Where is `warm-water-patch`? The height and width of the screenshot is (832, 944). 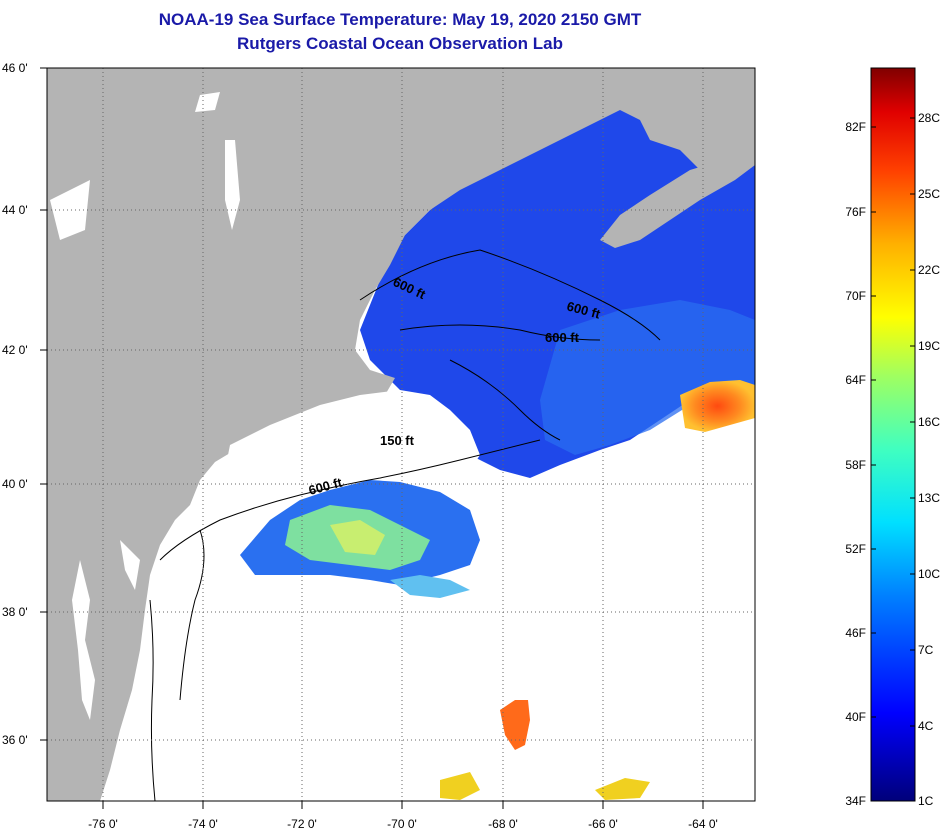
warm-water-patch is located at coordinates (717, 406).